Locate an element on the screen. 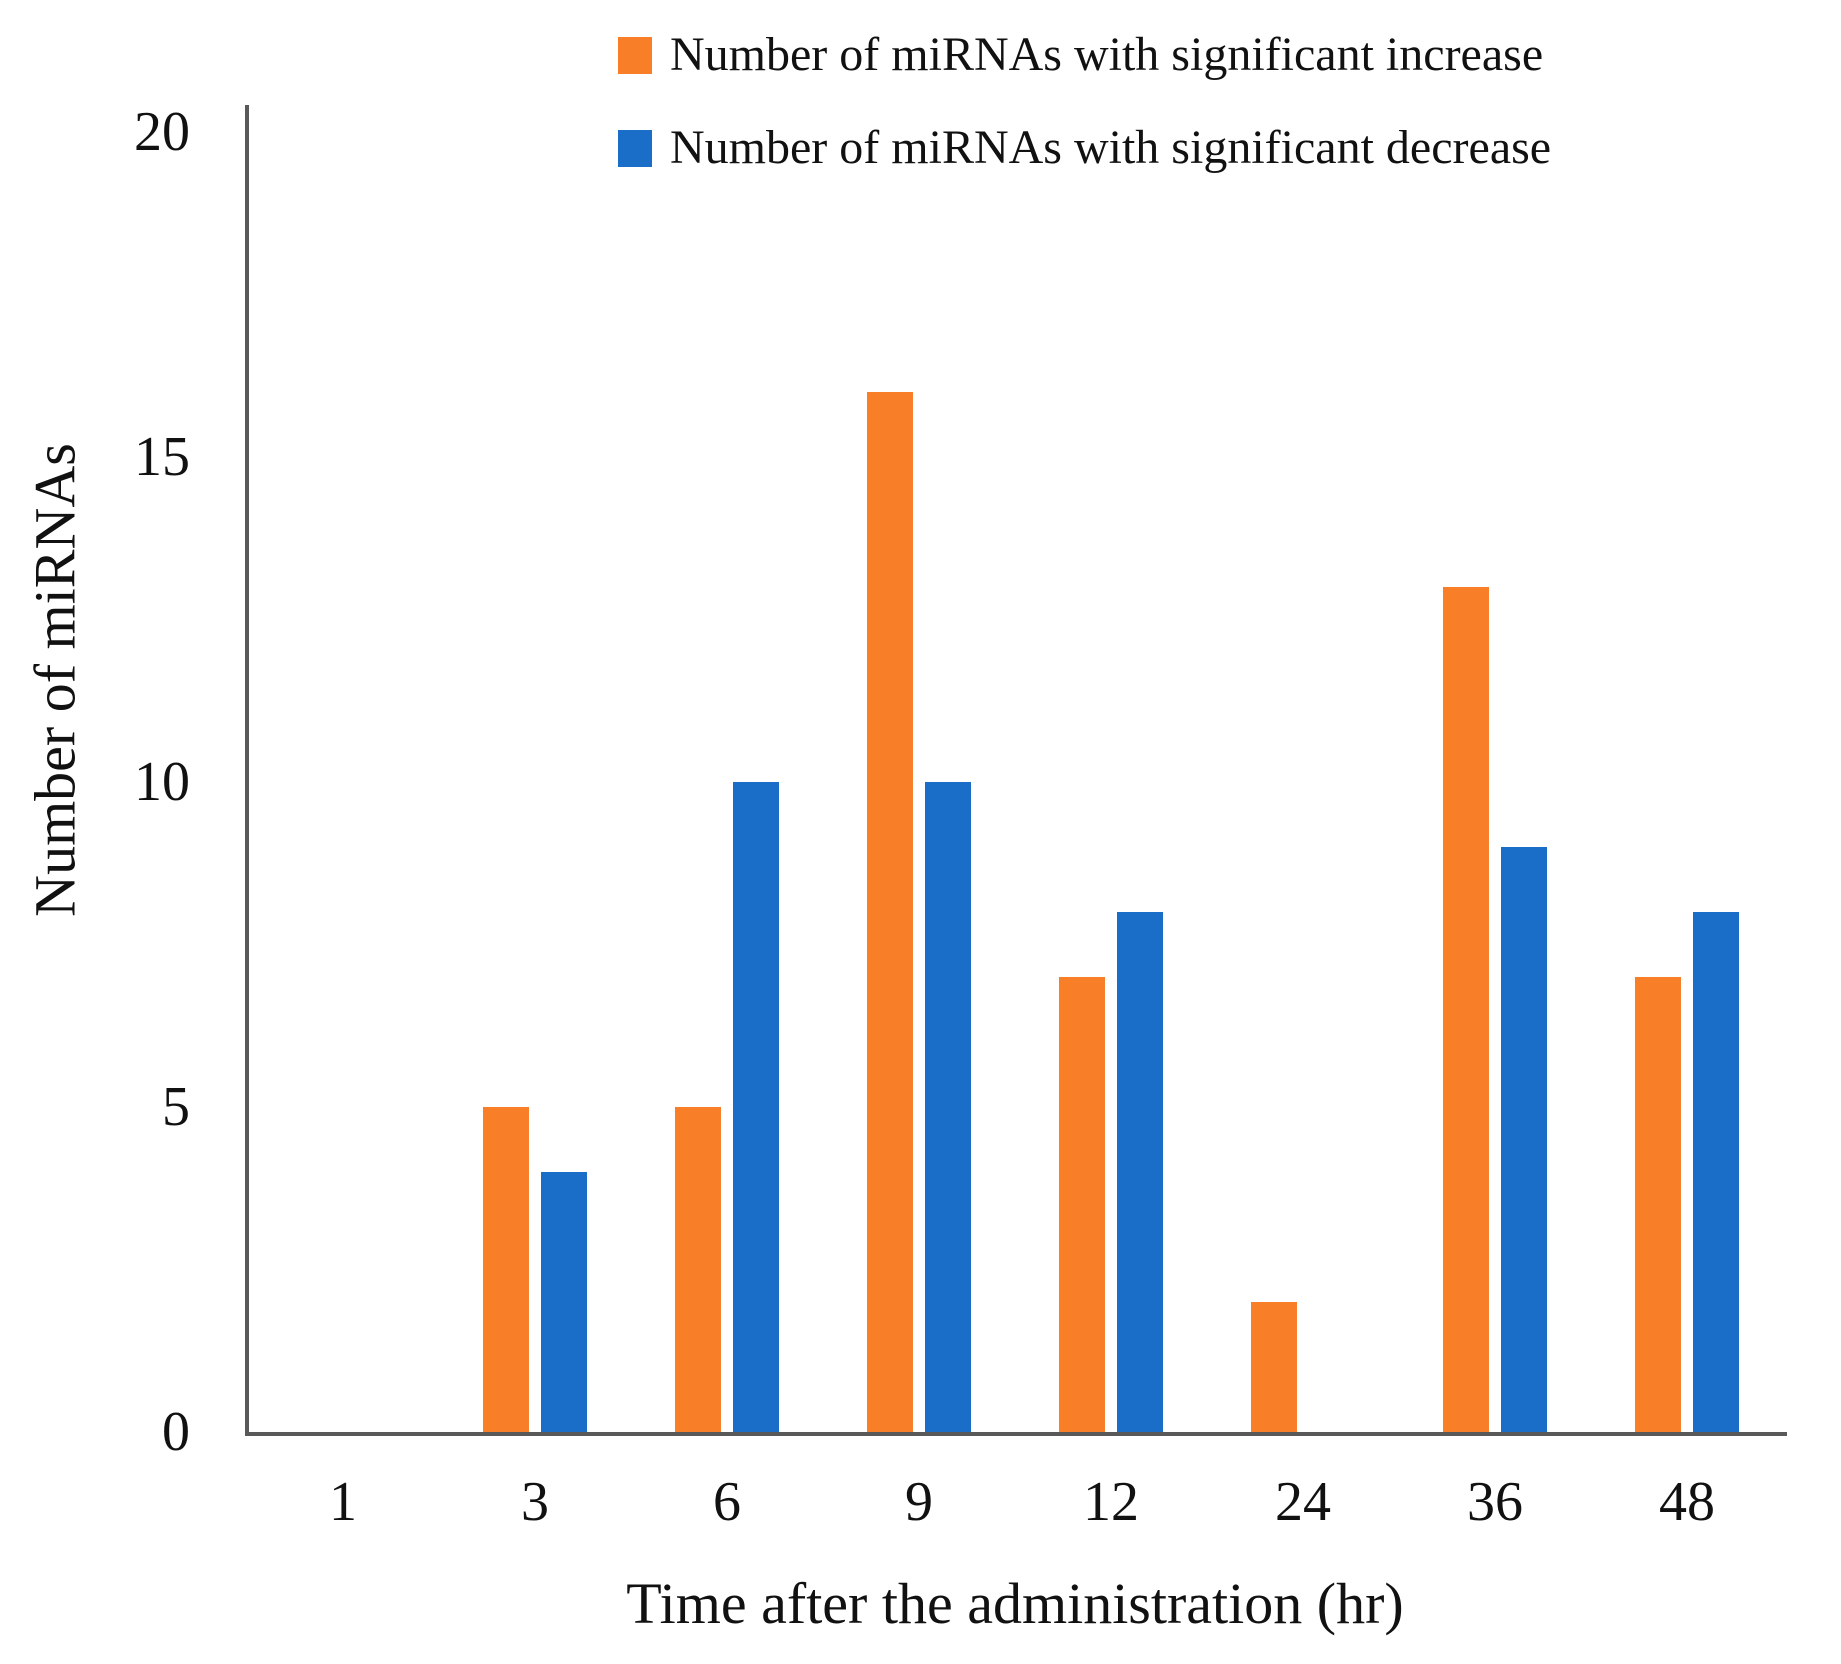 Image resolution: width=1841 pixels, height=1664 pixels. bar-increase-36hr is located at coordinates (1466, 1009).